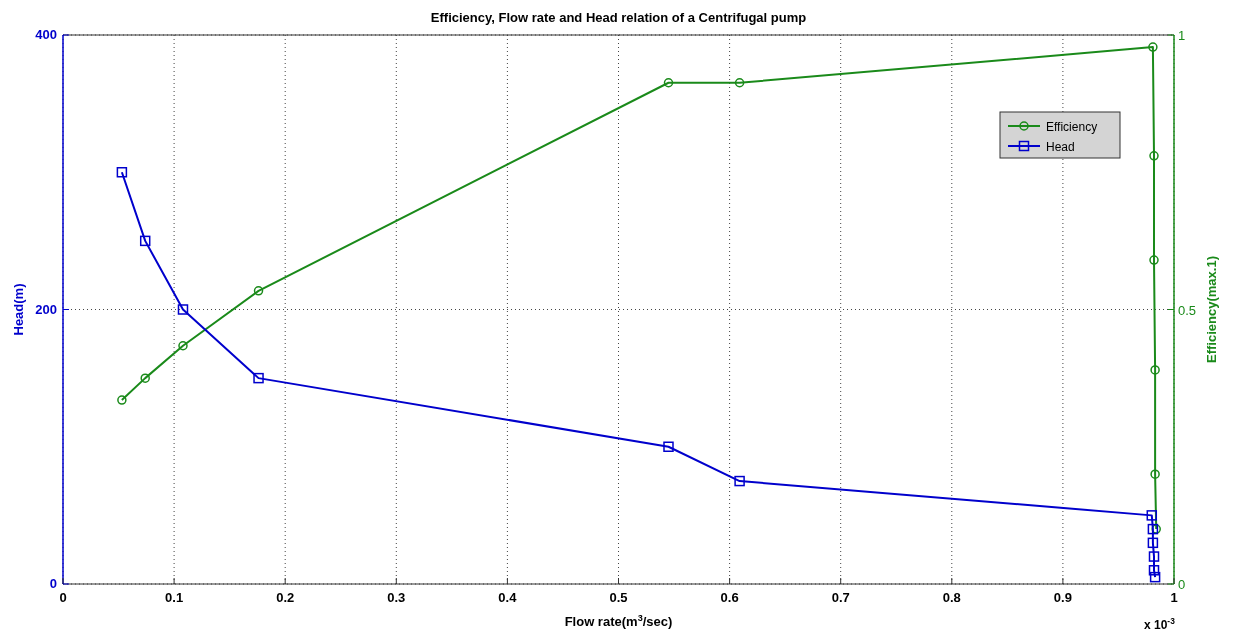  Describe the element at coordinates (1174, 597) in the screenshot. I see `x-tick-label: 1` at that location.